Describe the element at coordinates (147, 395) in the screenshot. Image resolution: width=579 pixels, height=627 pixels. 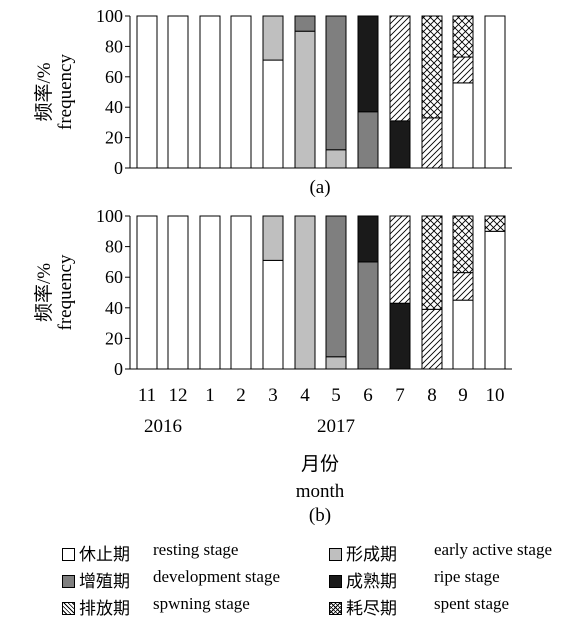
I see `x-tick-label: 11` at that location.